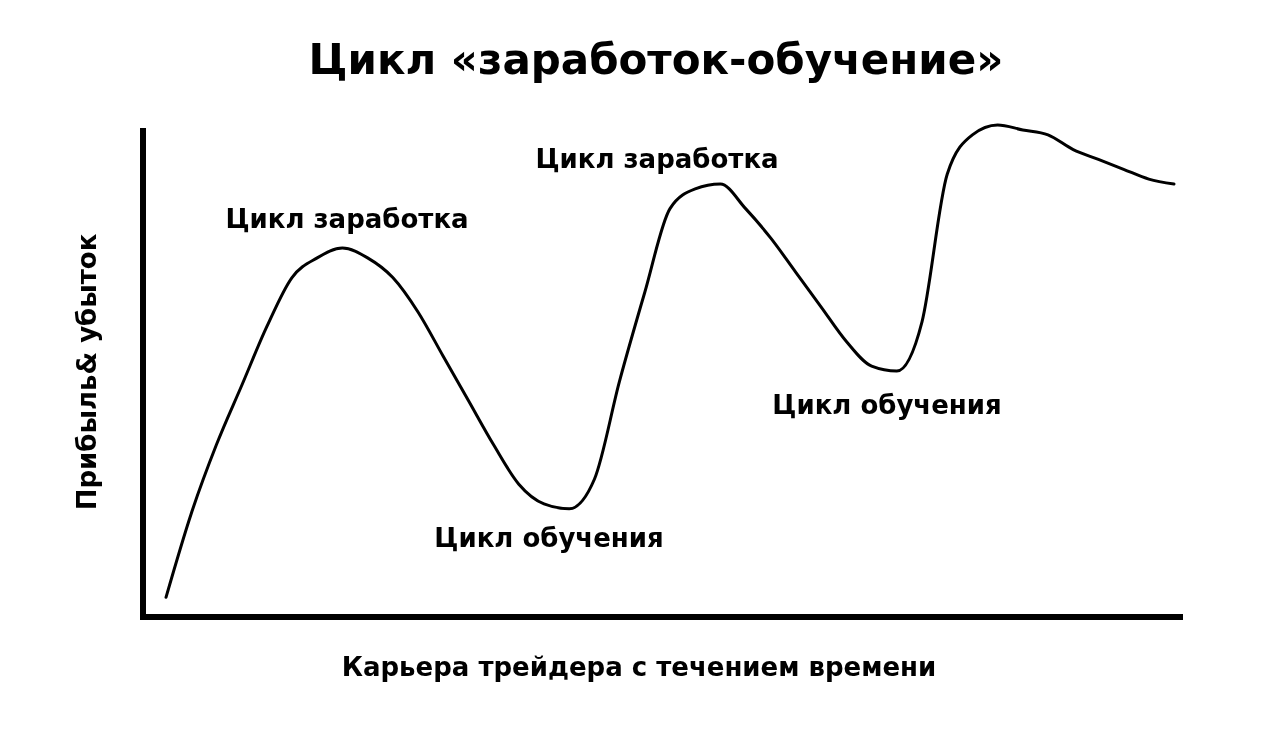  Describe the element at coordinates (639, 667) in the screenshot. I see `x-axis-title: Карьера трейдера с течением времени` at that location.